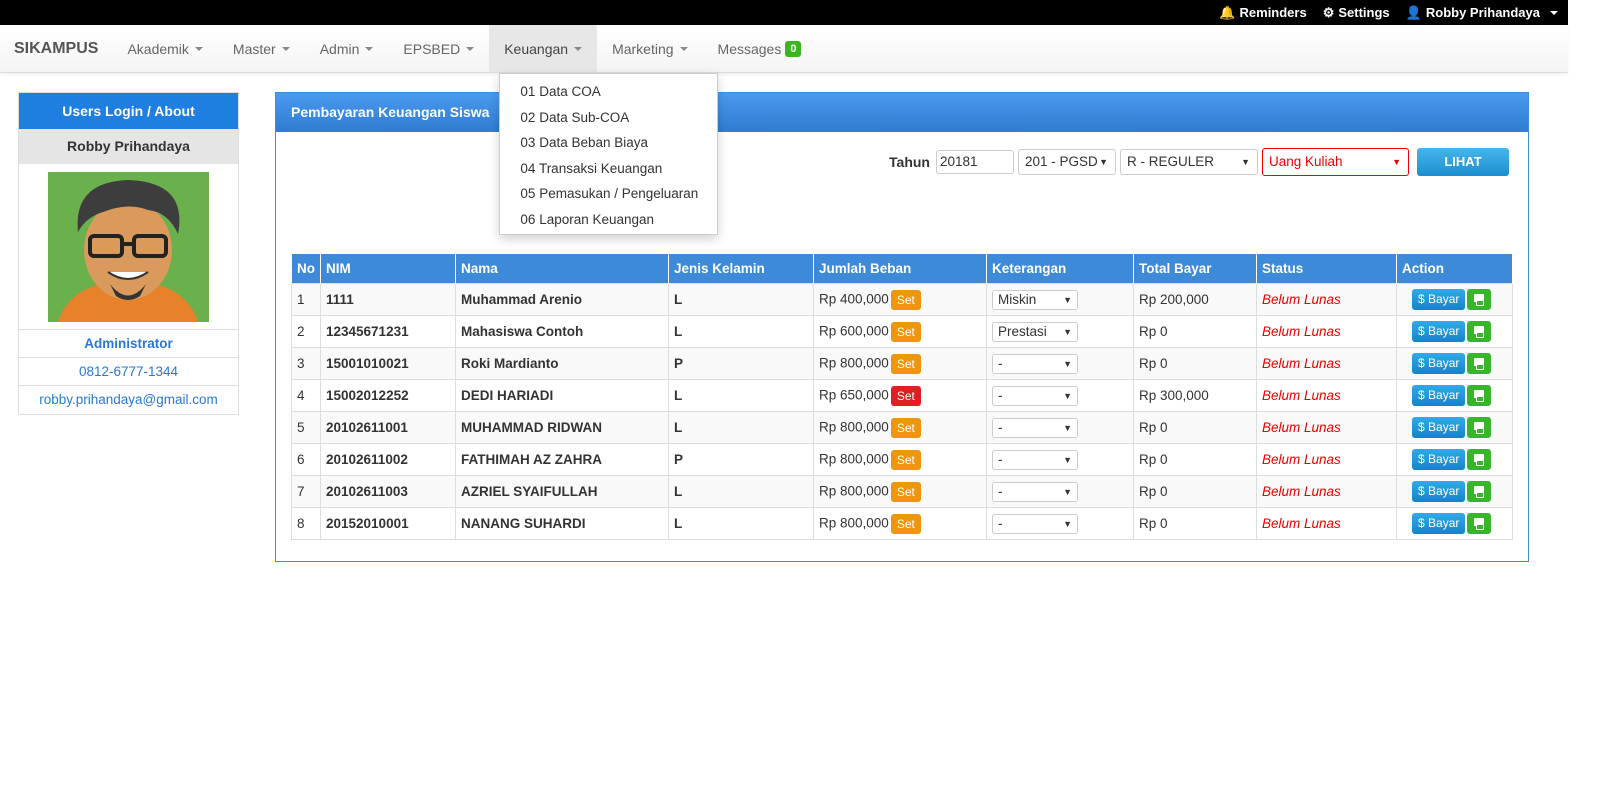 The height and width of the screenshot is (789, 1615). What do you see at coordinates (1326, 459) in the screenshot?
I see `cell-status: Belum Lunas` at bounding box center [1326, 459].